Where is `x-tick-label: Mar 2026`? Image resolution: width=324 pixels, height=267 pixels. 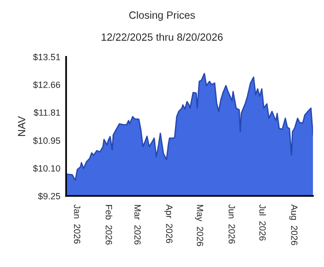
x-tick-label: Mar 2026 is located at coordinates (137, 225).